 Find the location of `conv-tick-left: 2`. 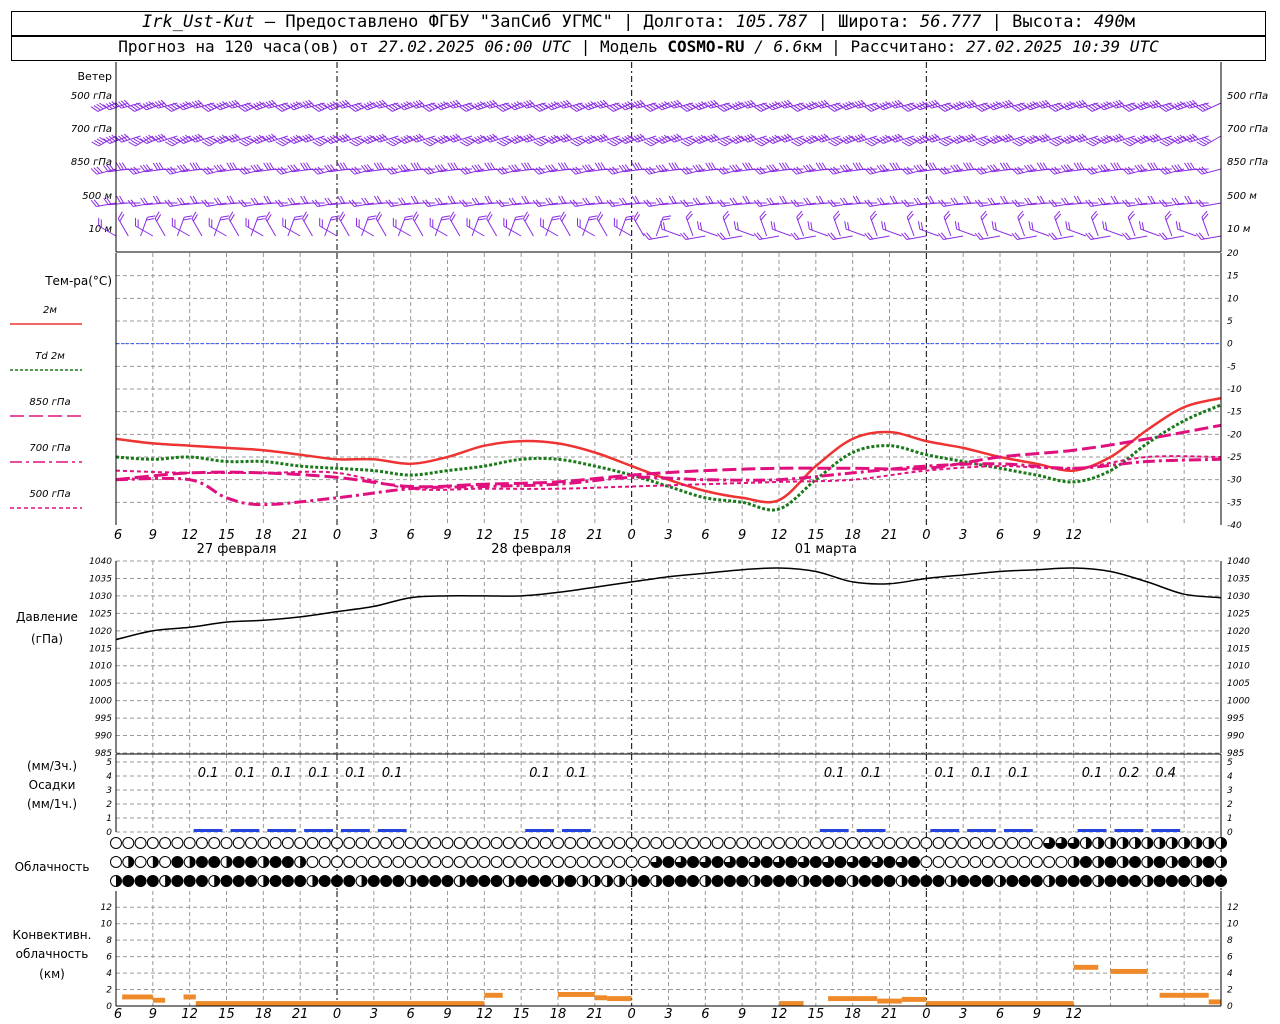

conv-tick-left: 2 is located at coordinates (109, 991).